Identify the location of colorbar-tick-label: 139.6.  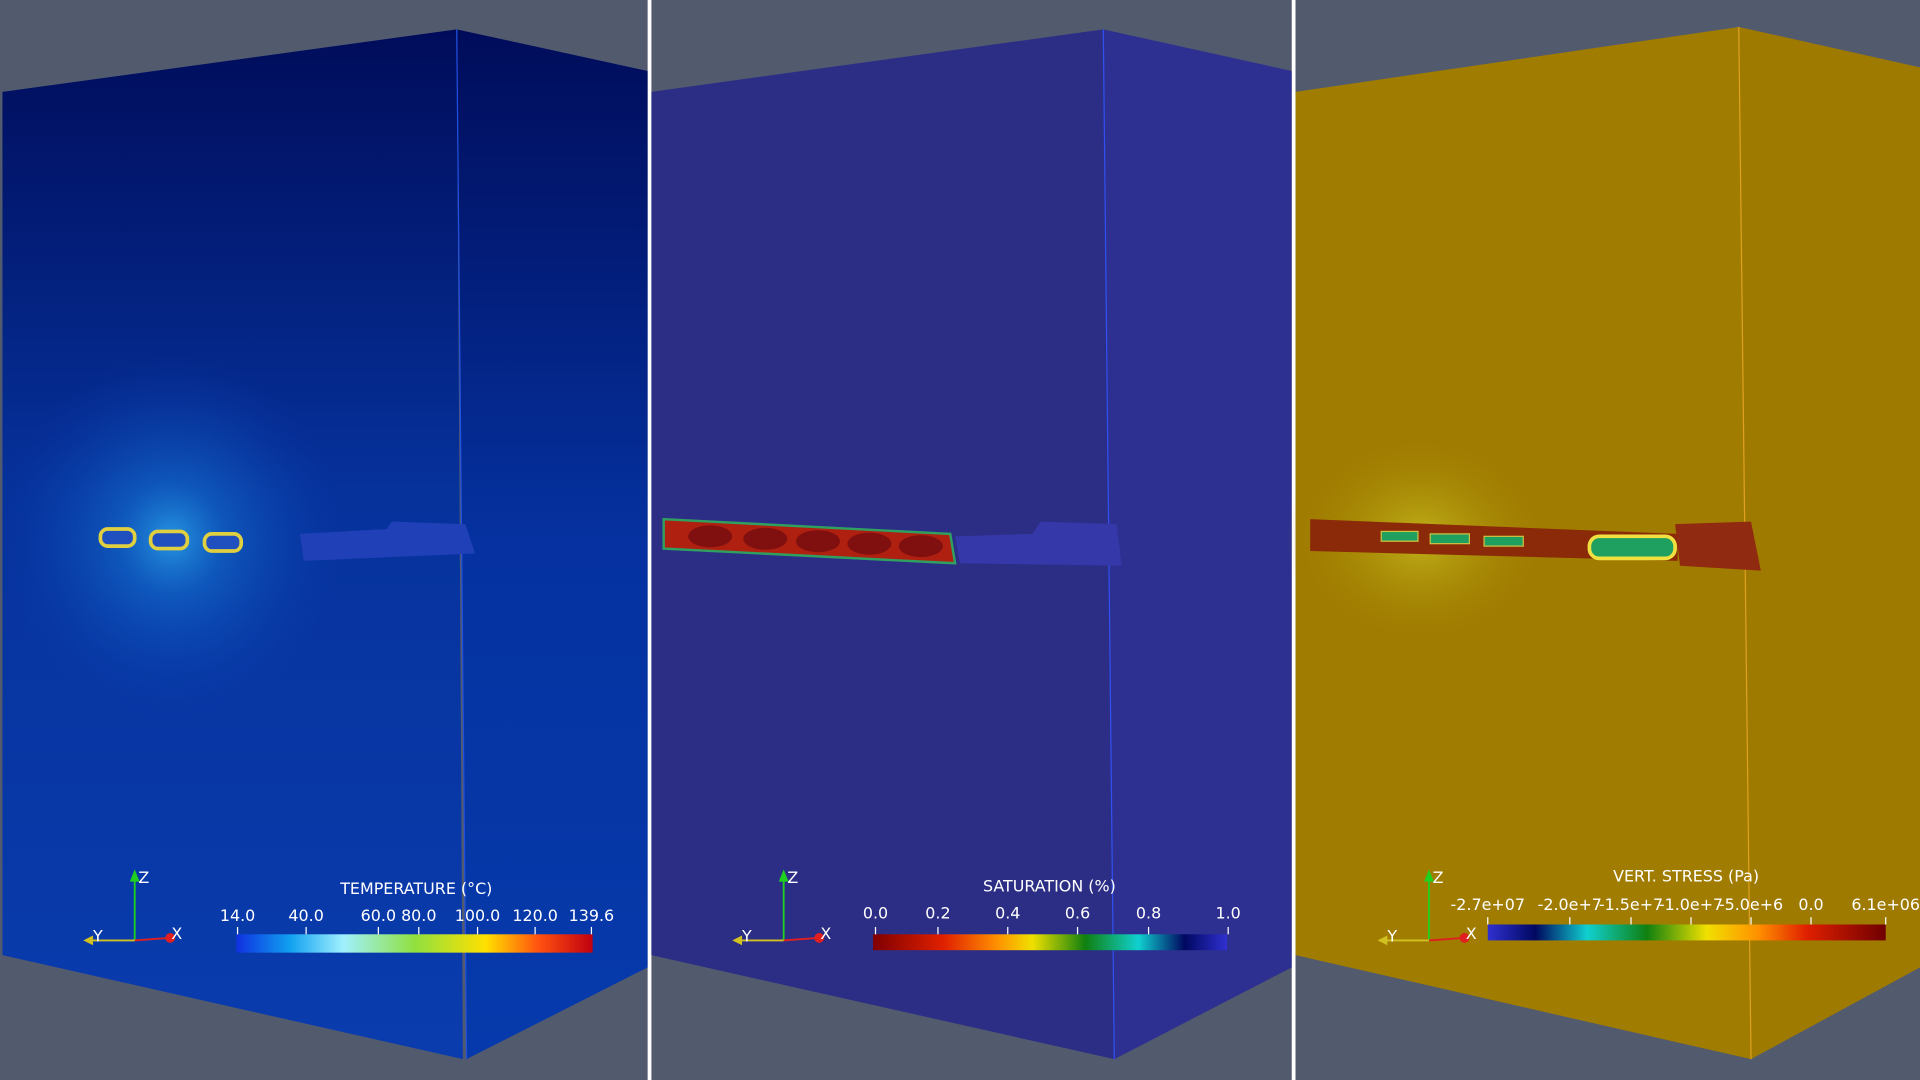
(592, 915).